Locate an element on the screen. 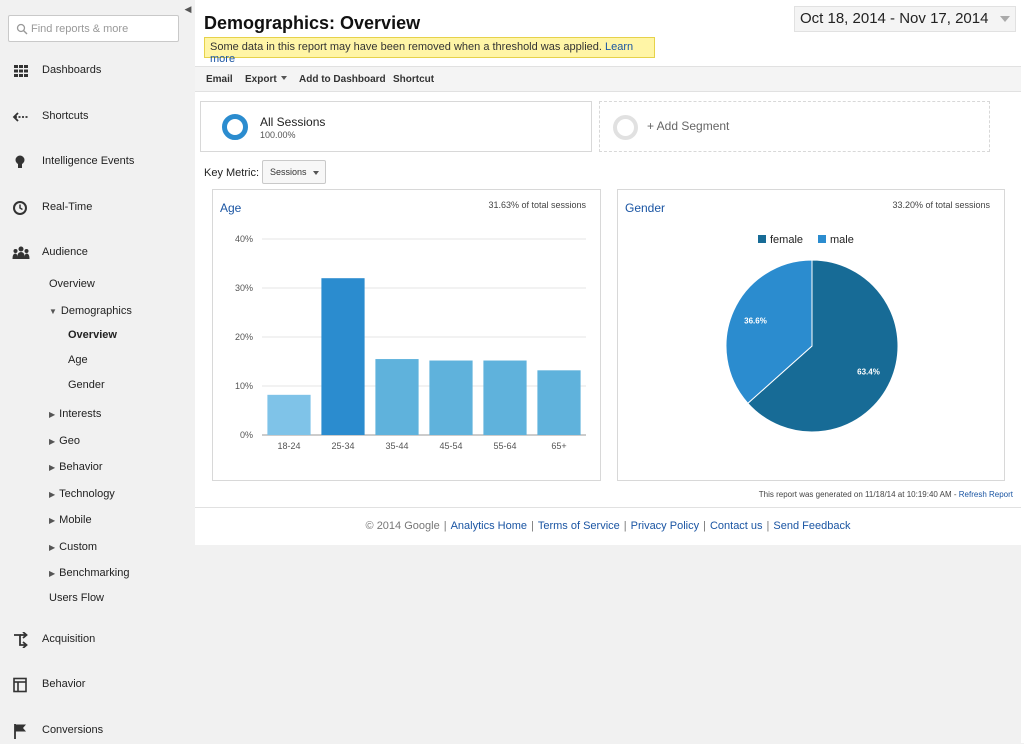 This screenshot has width=1024, height=744. sidebar-item-behavior: Behavior is located at coordinates (97, 685).